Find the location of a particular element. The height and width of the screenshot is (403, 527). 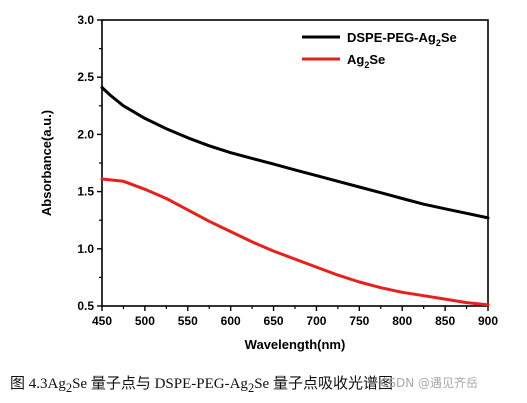

caption-mid: Se 量子点与 DSPE-PEG-Ag is located at coordinates (160, 384).